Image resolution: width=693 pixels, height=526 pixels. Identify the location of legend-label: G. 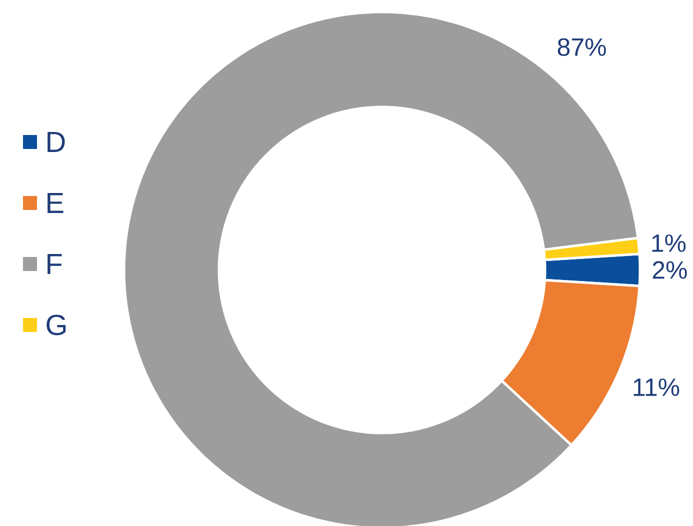
(56, 325).